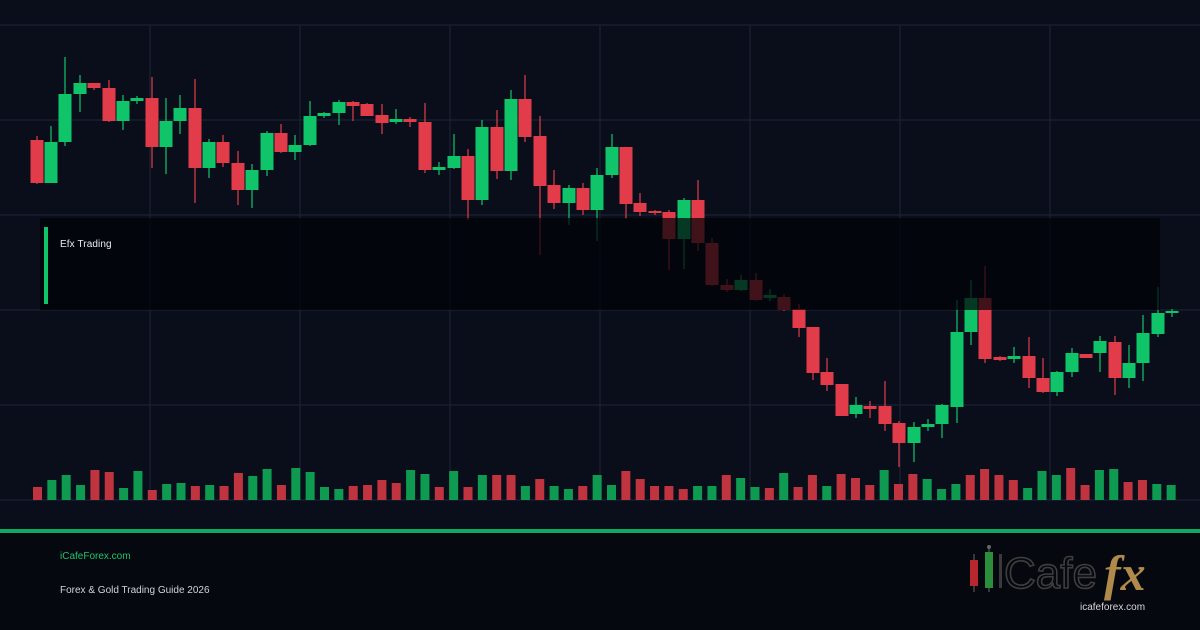 Image resolution: width=1200 pixels, height=630 pixels. I want to click on logo-cafe-text: Cafe, so click(1050, 573).